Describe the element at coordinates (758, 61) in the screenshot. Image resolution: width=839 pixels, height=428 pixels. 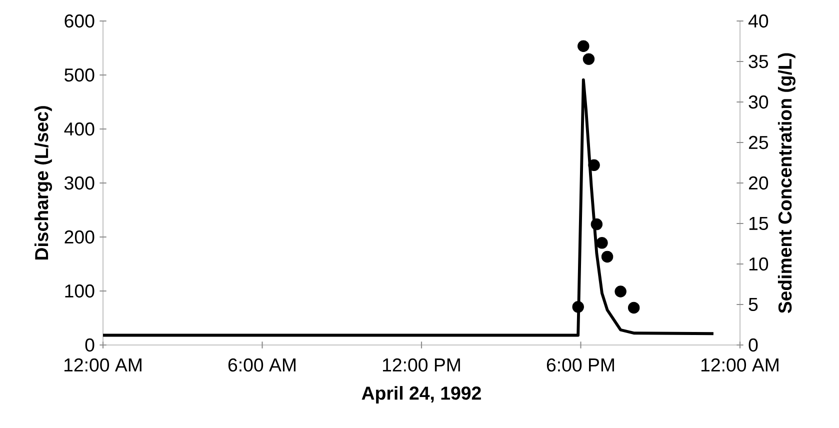
I see `y2-tick-label: 35` at that location.